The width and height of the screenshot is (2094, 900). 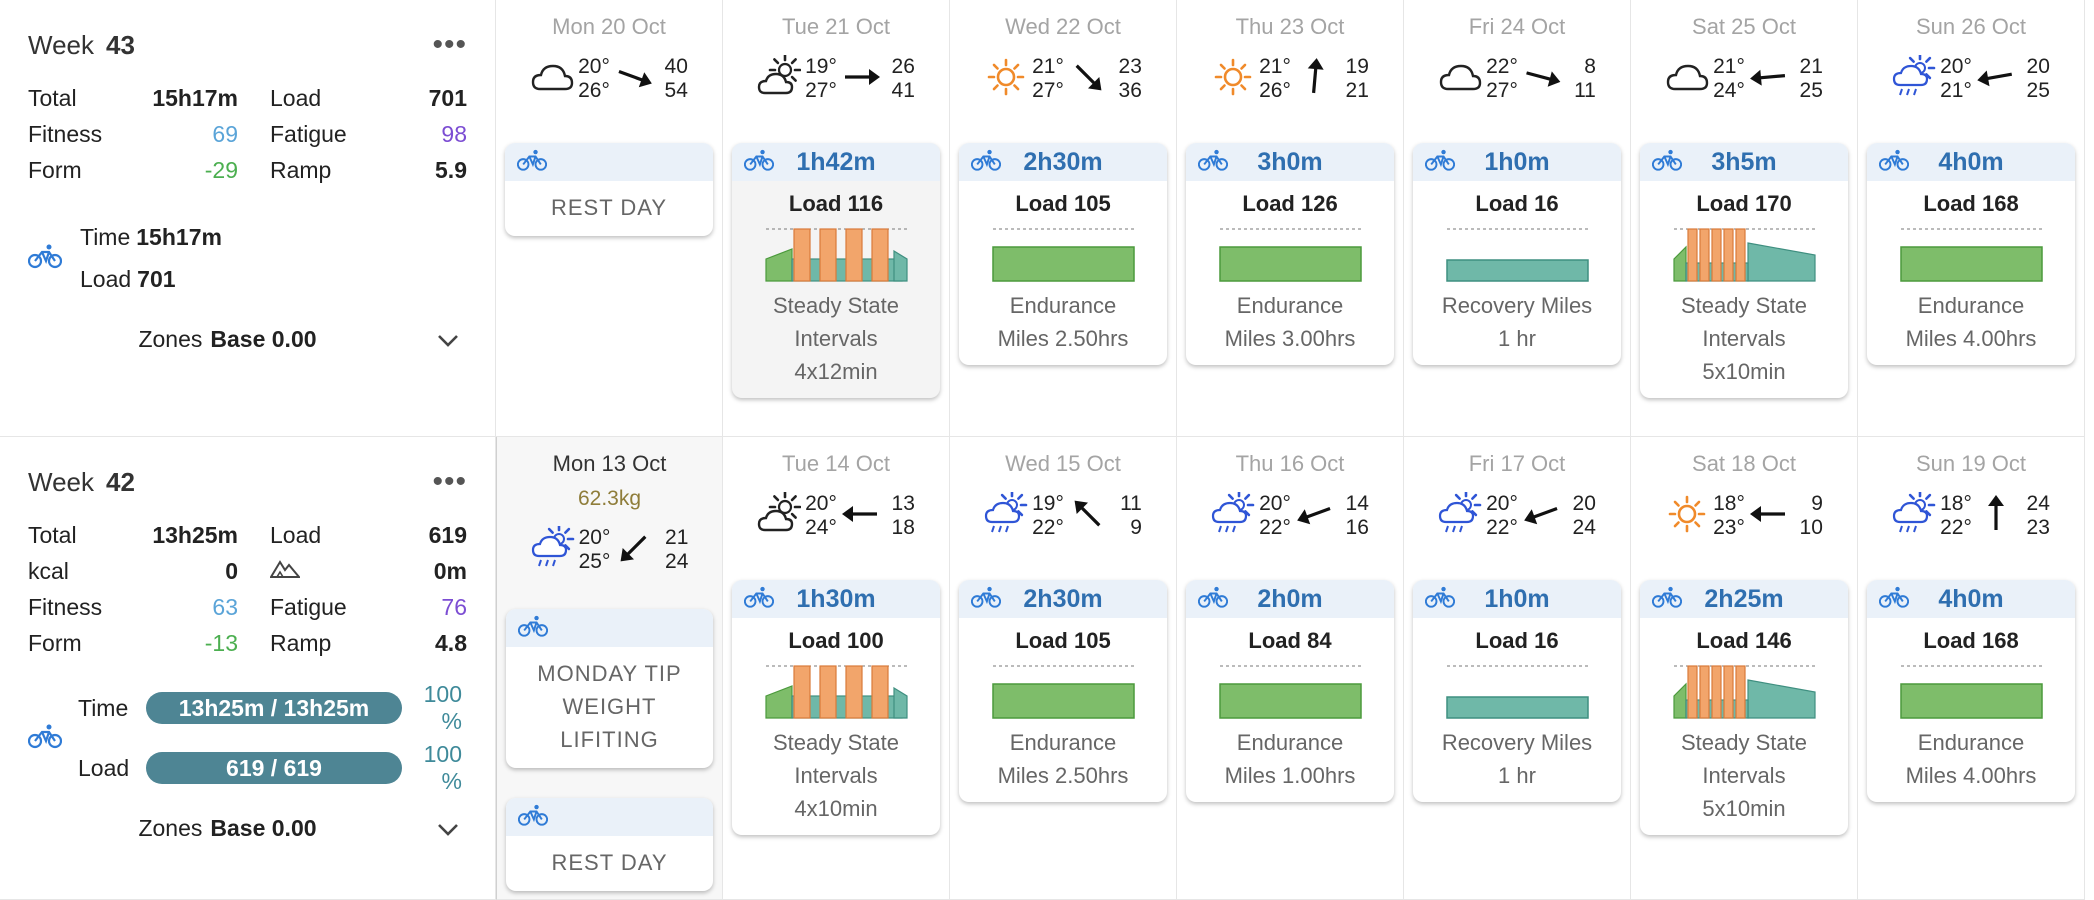 What do you see at coordinates (1290, 254) in the screenshot?
I see `workout-card: 3h0m Load 126 Endurance Miles 3.00hrs` at bounding box center [1290, 254].